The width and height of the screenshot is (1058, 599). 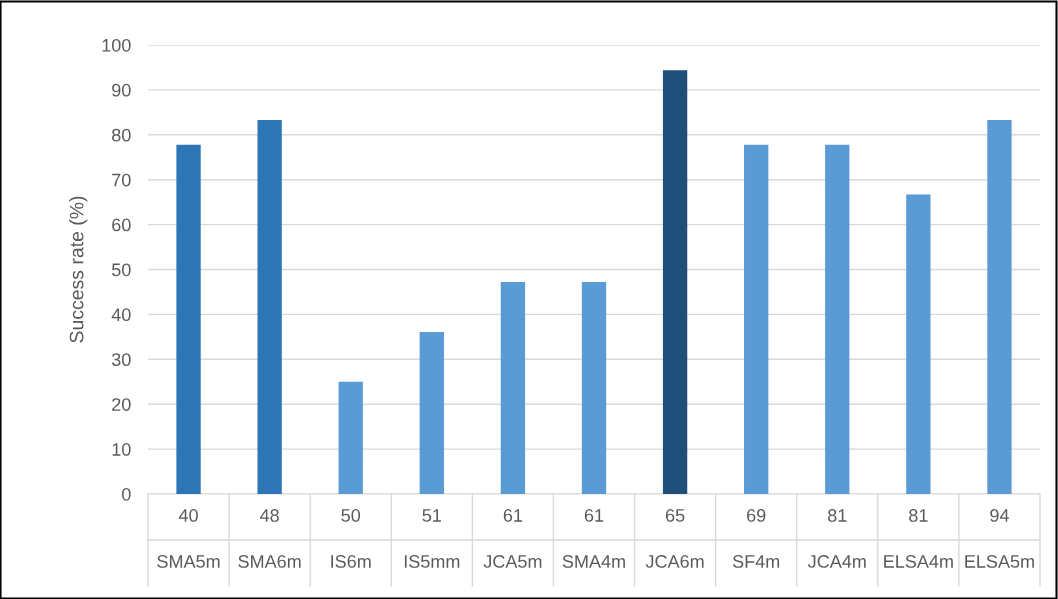 I want to click on category-label: 40 SMA5m, so click(x=188, y=538).